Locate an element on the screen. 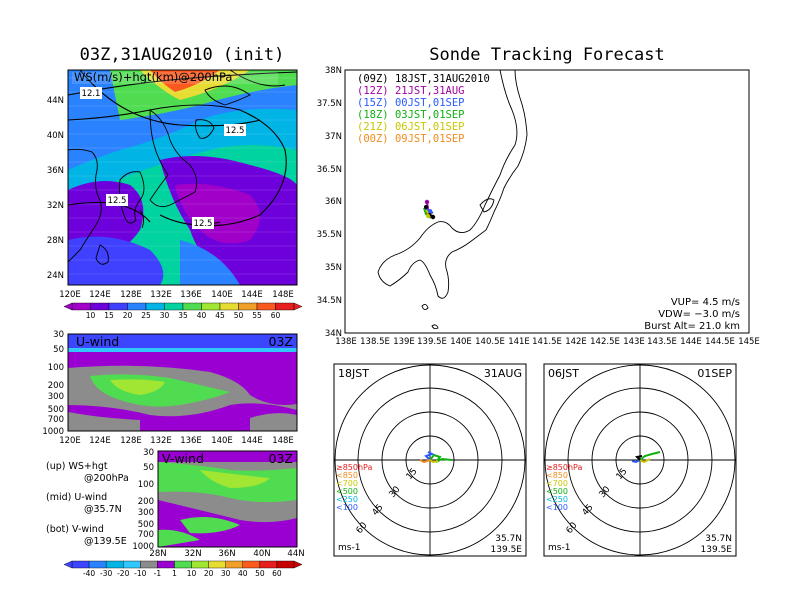  lon-tick: 145E is located at coordinates (749, 342).